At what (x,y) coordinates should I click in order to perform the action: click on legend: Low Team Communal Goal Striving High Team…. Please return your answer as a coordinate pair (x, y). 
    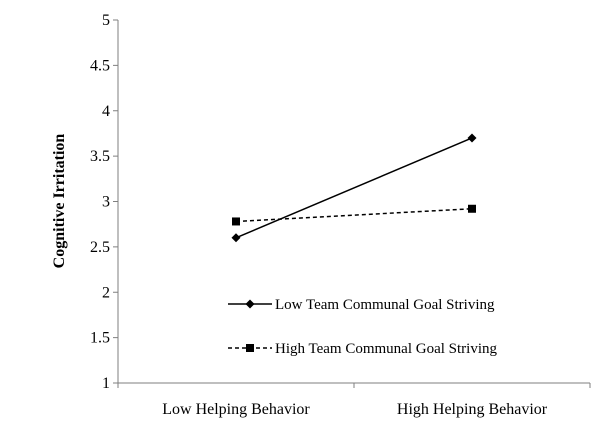
    Looking at the image, I should click on (362, 327).